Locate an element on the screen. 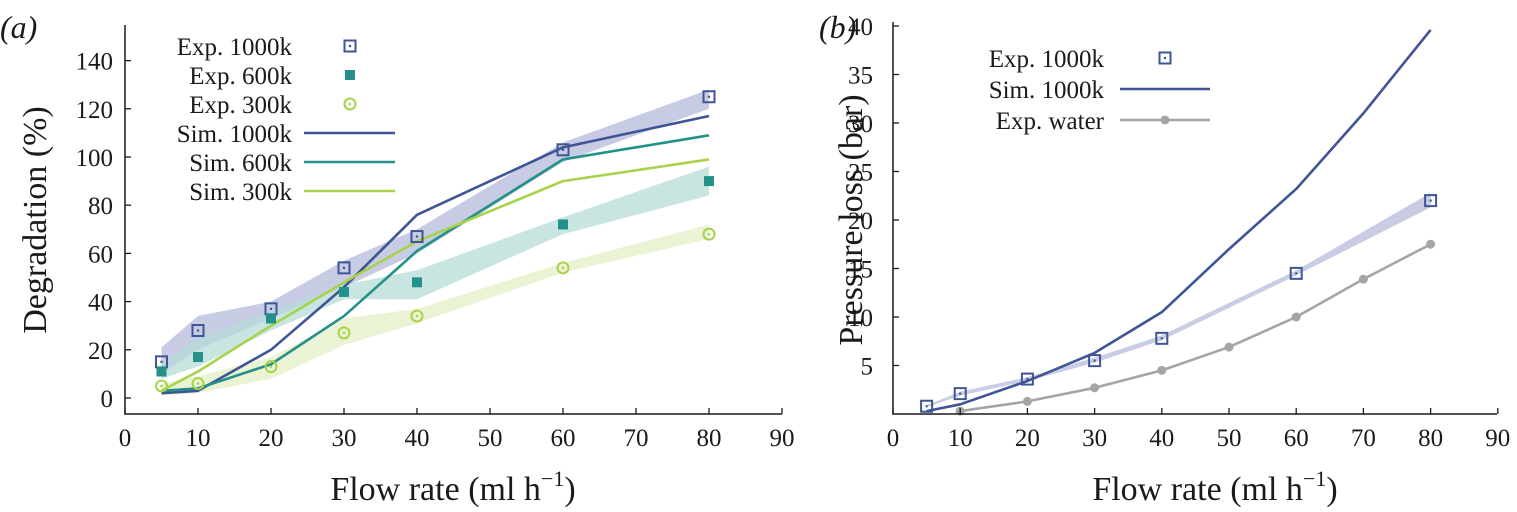 This screenshot has width=1517, height=512. y-tick-label: 100 is located at coordinates (95, 158).